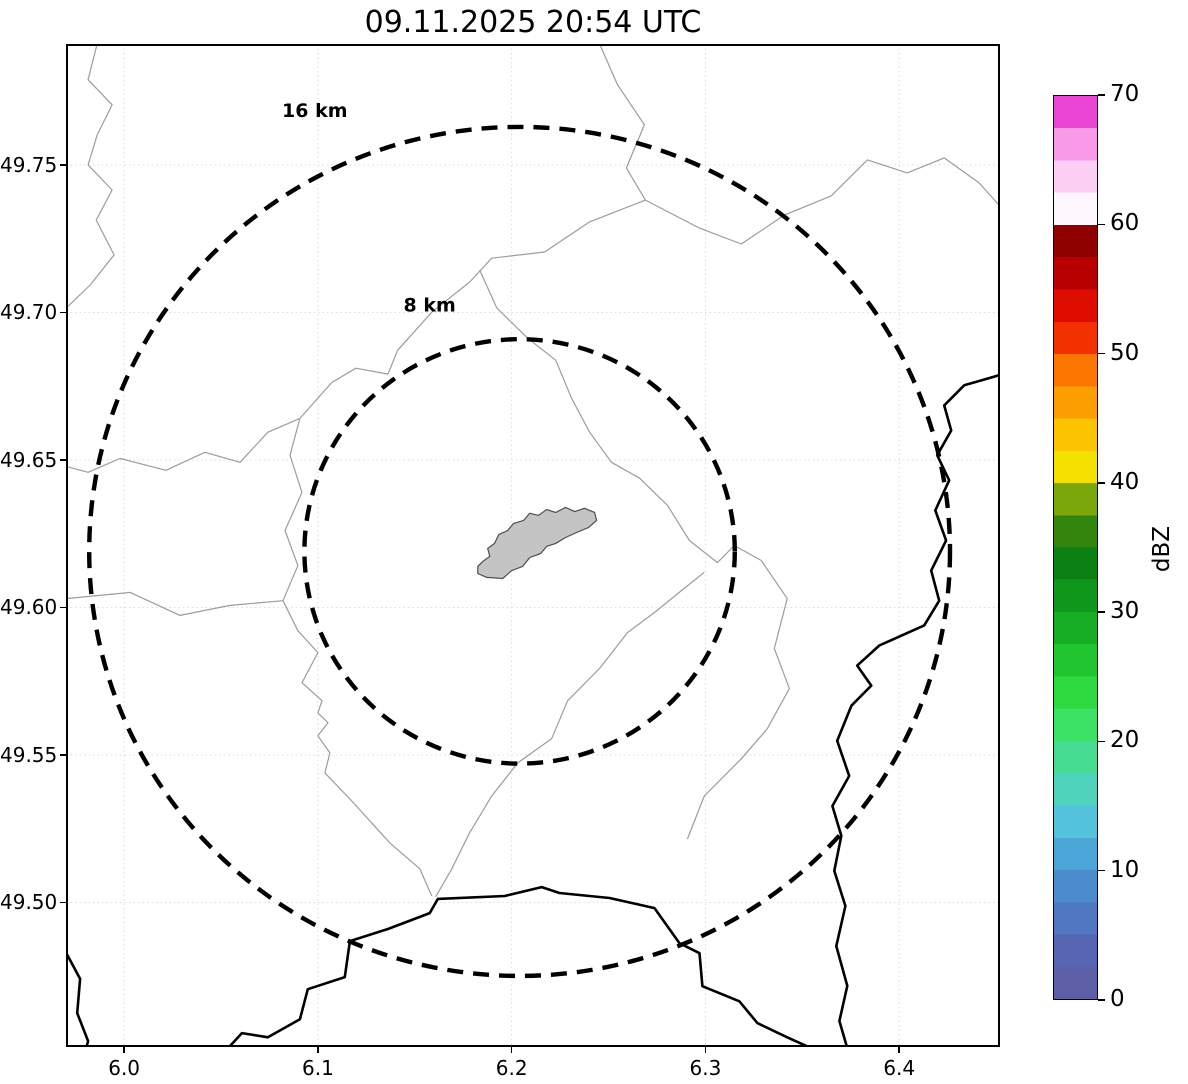 The height and width of the screenshot is (1084, 1188). I want to click on colorbar-tick-label: 40, so click(1125, 481).